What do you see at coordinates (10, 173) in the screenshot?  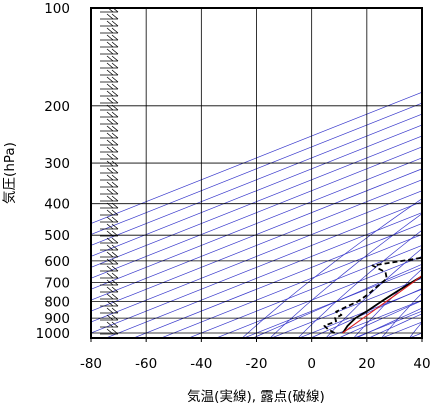 I see `y-axis-title: 気圧(hPa)` at bounding box center [10, 173].